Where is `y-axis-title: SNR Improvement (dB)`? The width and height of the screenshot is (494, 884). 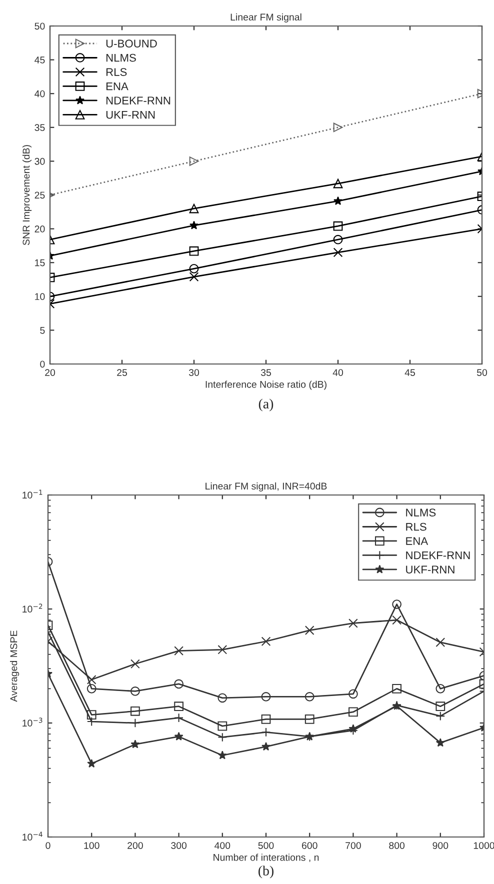
y-axis-title: SNR Improvement (dB) is located at coordinates (27, 195).